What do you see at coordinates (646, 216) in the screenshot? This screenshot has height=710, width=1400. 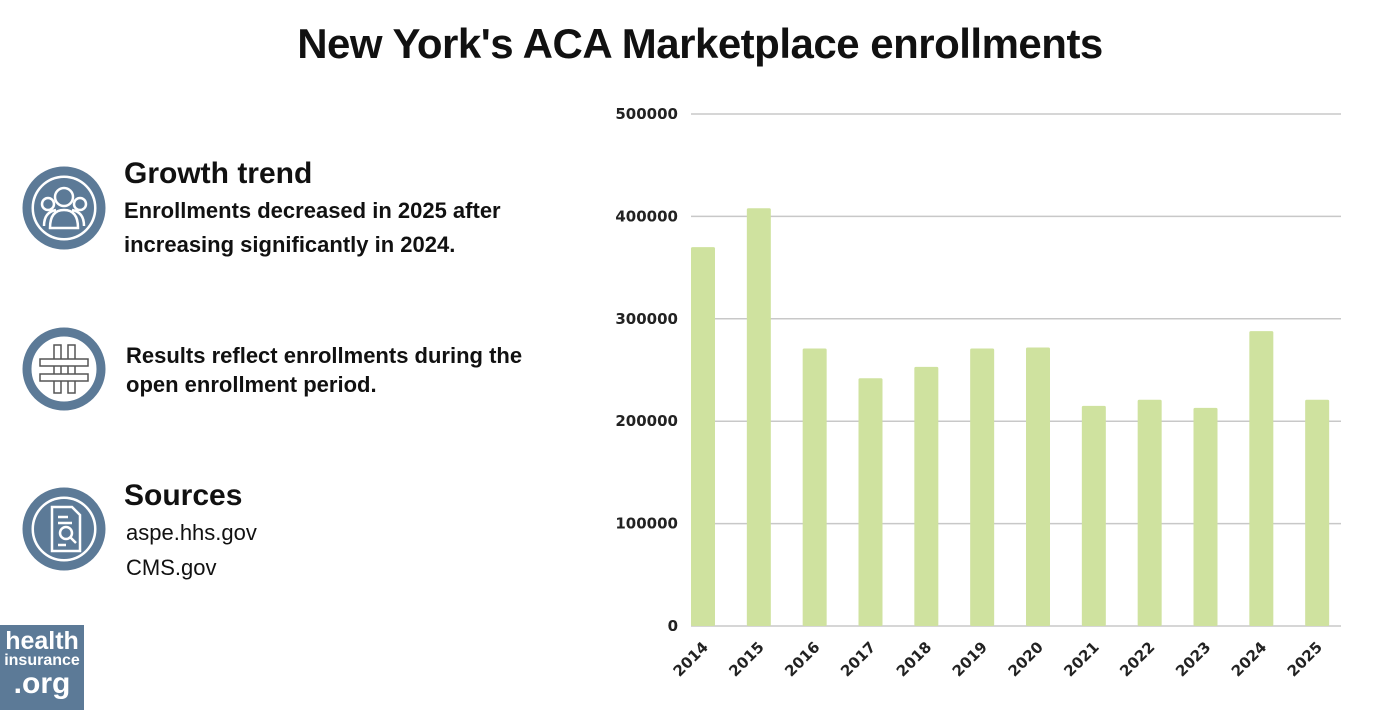 I see `y-tick-label: 400000` at bounding box center [646, 216].